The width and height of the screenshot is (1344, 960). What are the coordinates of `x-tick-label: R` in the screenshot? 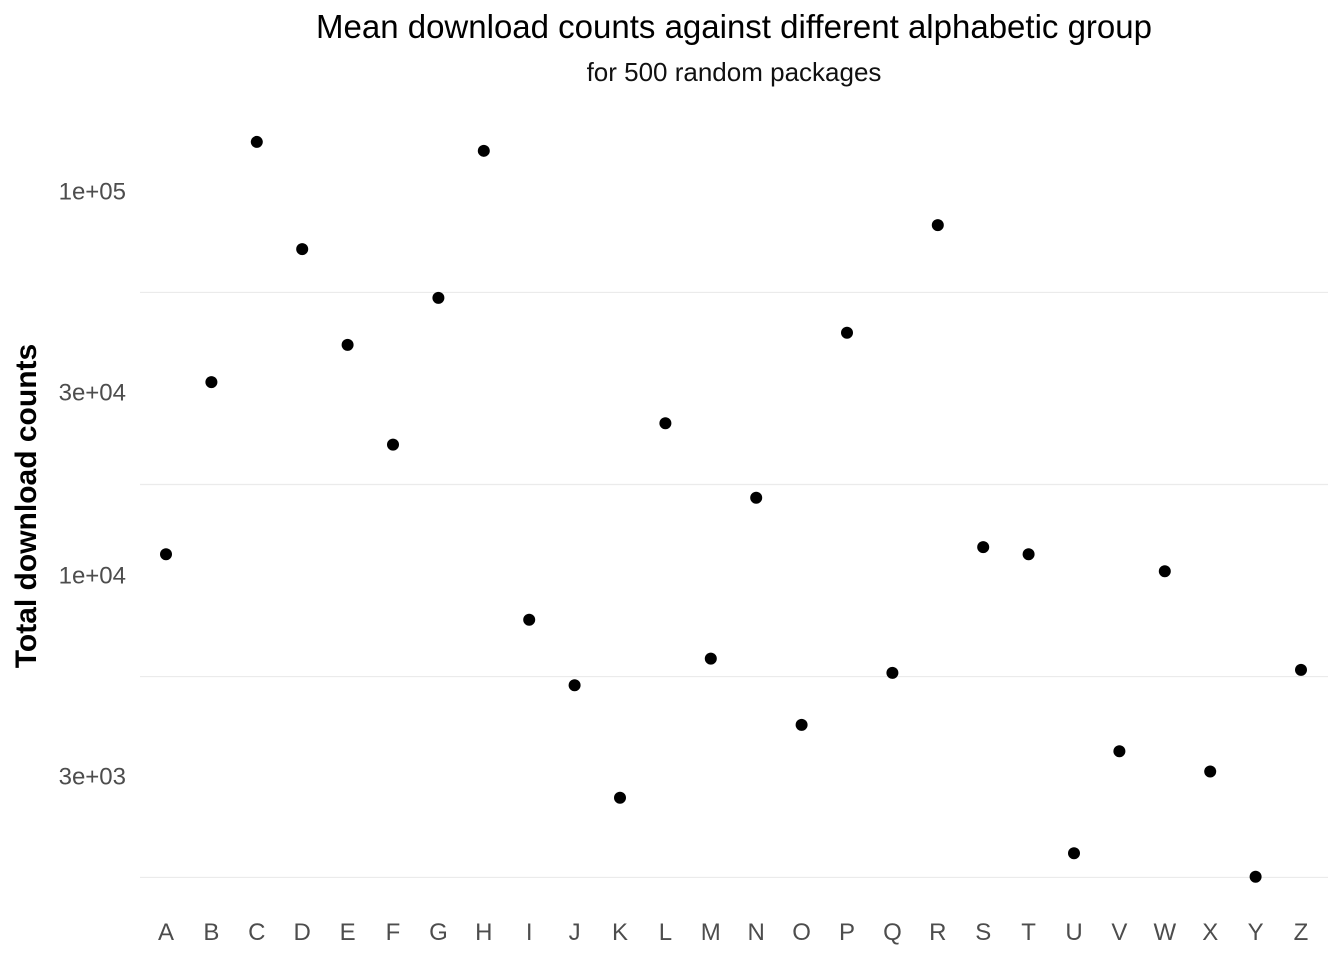 It's located at (937, 932).